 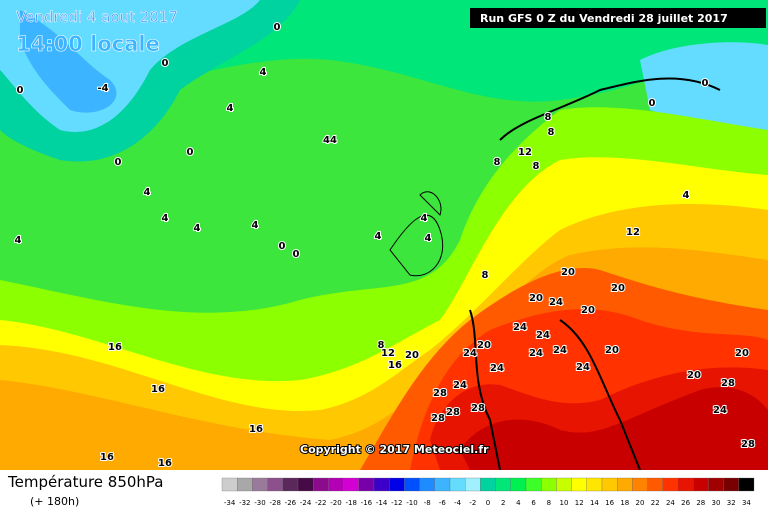 I want to click on legend-label: -20, so click(x=335, y=503).